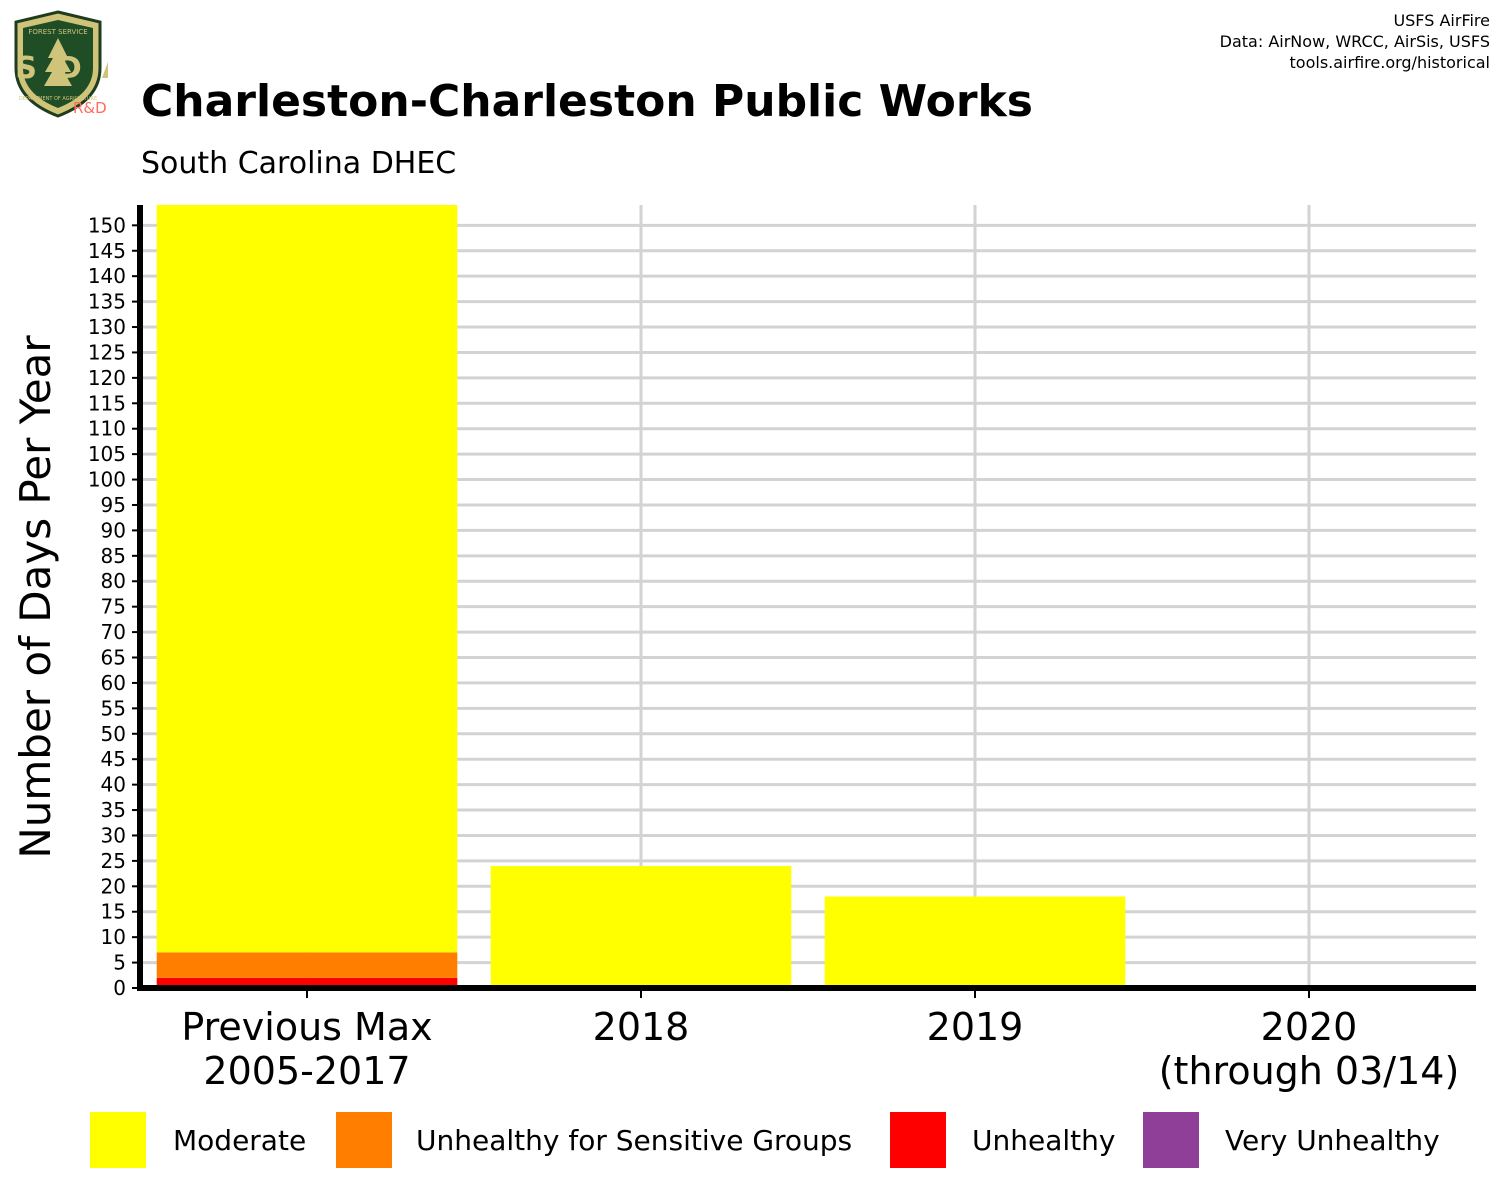 This screenshot has width=1500, height=1200. I want to click on y-tick-label: 60, so click(113, 683).